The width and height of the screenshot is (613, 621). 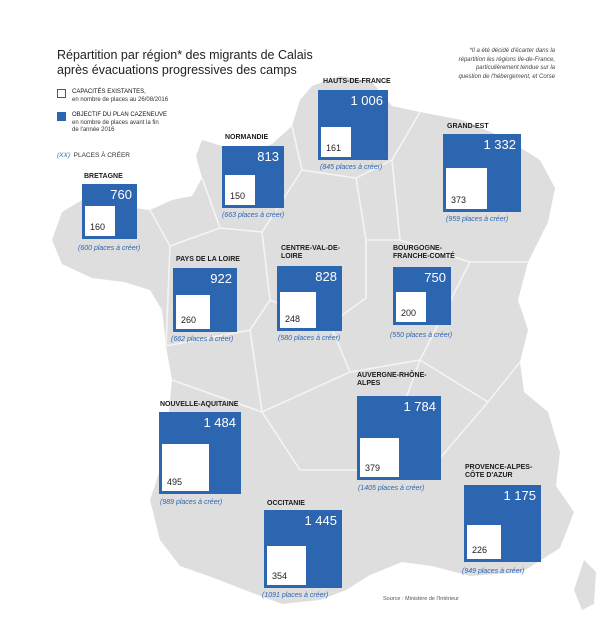 What do you see at coordinates (191, 502) in the screenshot?
I see `to-create-nouvelle-aquitaine: (989 places à créer)` at bounding box center [191, 502].